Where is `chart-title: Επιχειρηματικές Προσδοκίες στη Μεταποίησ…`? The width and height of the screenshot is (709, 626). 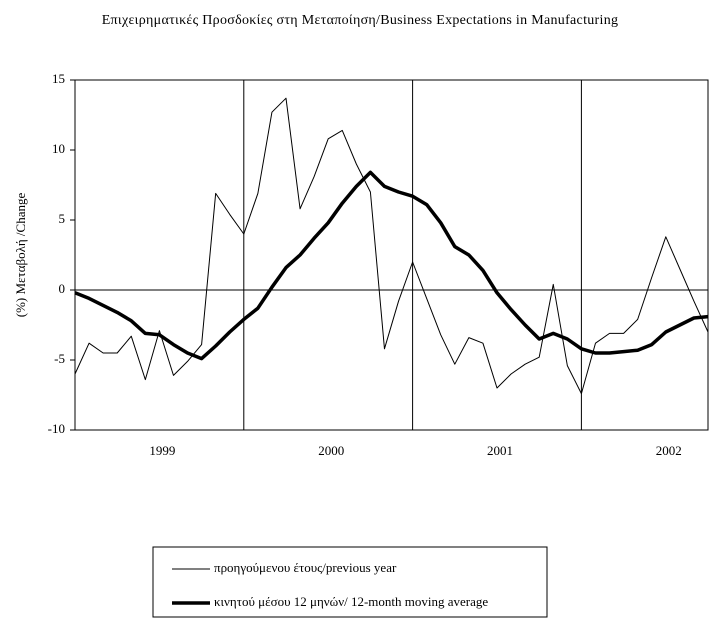
chart-title: Επιχειρηματικές Προσδοκίες στη Μεταποίησ… is located at coordinates (360, 20).